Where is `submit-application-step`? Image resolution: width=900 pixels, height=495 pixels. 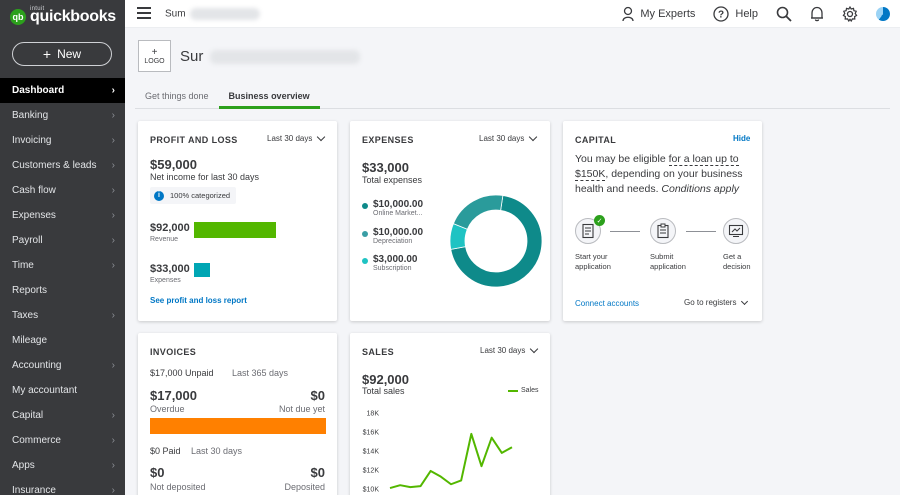
submit-application-step is located at coordinates (663, 231).